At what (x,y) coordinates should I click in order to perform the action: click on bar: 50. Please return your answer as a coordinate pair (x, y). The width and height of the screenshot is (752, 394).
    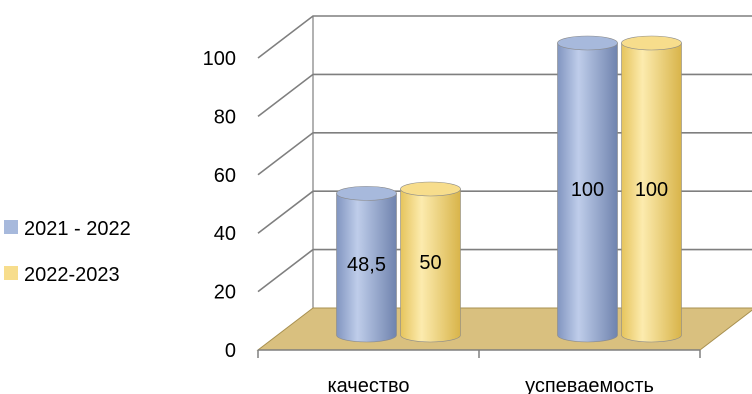
    Looking at the image, I should click on (430, 262).